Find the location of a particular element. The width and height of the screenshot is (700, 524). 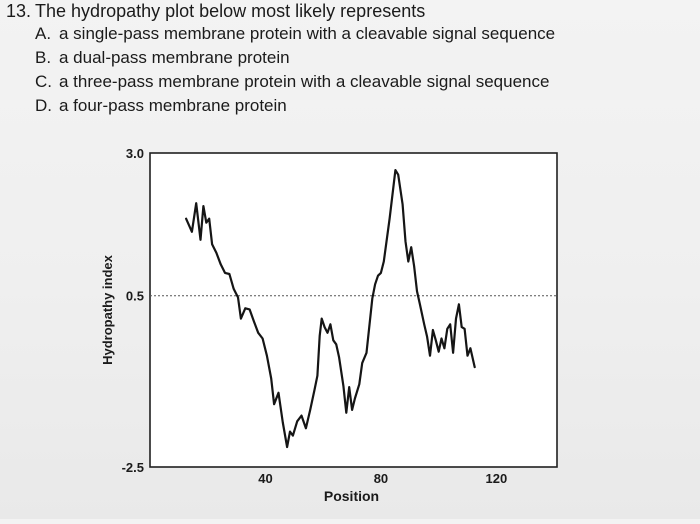

x-tick-label: 80 is located at coordinates (381, 478).